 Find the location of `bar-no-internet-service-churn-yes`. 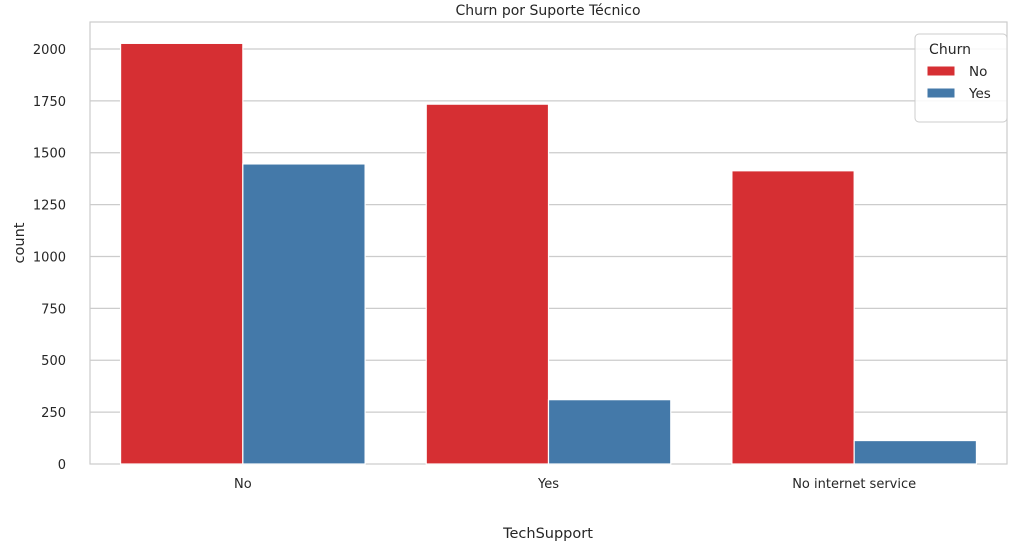

bar-no-internet-service-churn-yes is located at coordinates (915, 452).